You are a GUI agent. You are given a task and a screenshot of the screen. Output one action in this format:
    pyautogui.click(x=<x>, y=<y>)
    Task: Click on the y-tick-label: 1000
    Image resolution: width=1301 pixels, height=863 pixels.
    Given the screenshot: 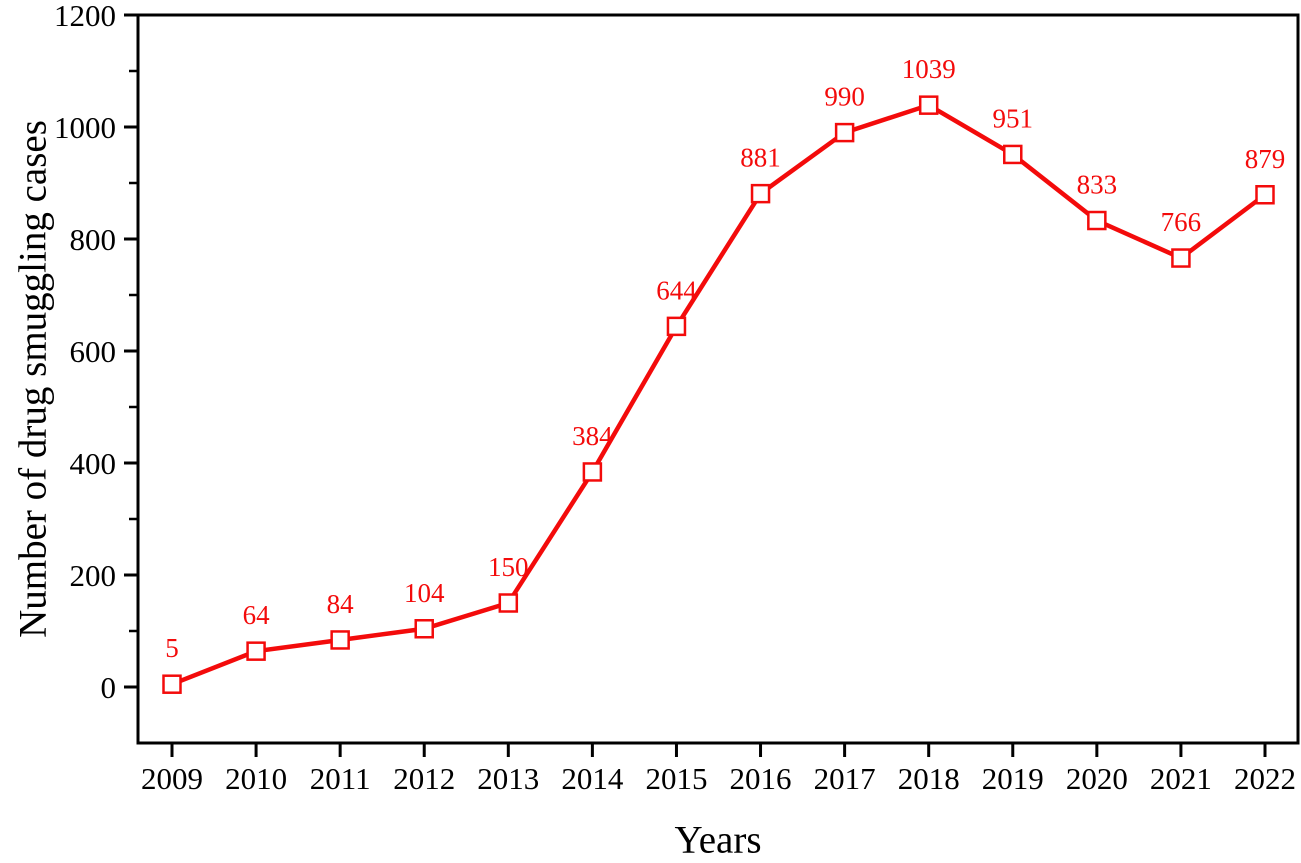 What is the action you would take?
    pyautogui.click(x=85, y=127)
    